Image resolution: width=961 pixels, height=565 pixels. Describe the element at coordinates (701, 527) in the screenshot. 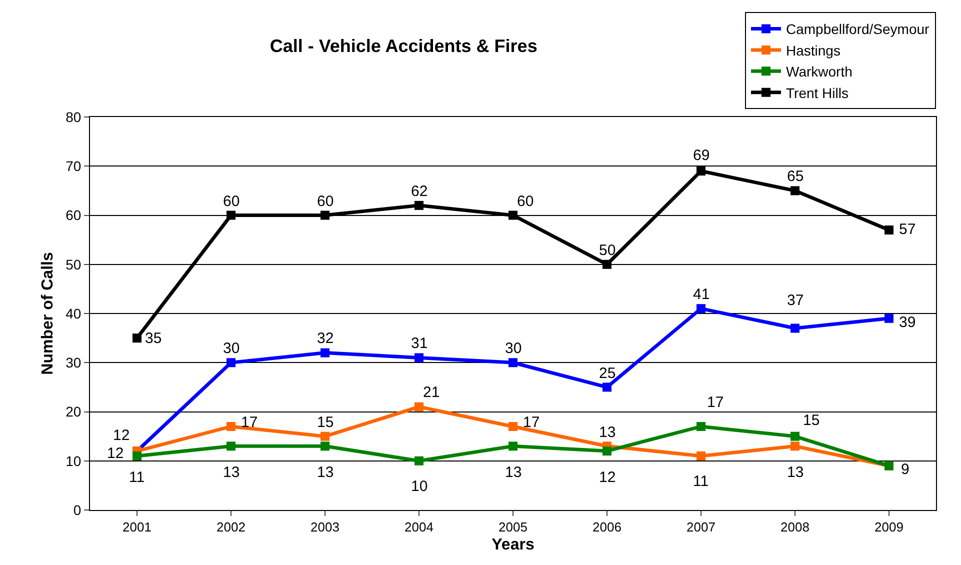

I see `x-tick-label: 2007` at that location.